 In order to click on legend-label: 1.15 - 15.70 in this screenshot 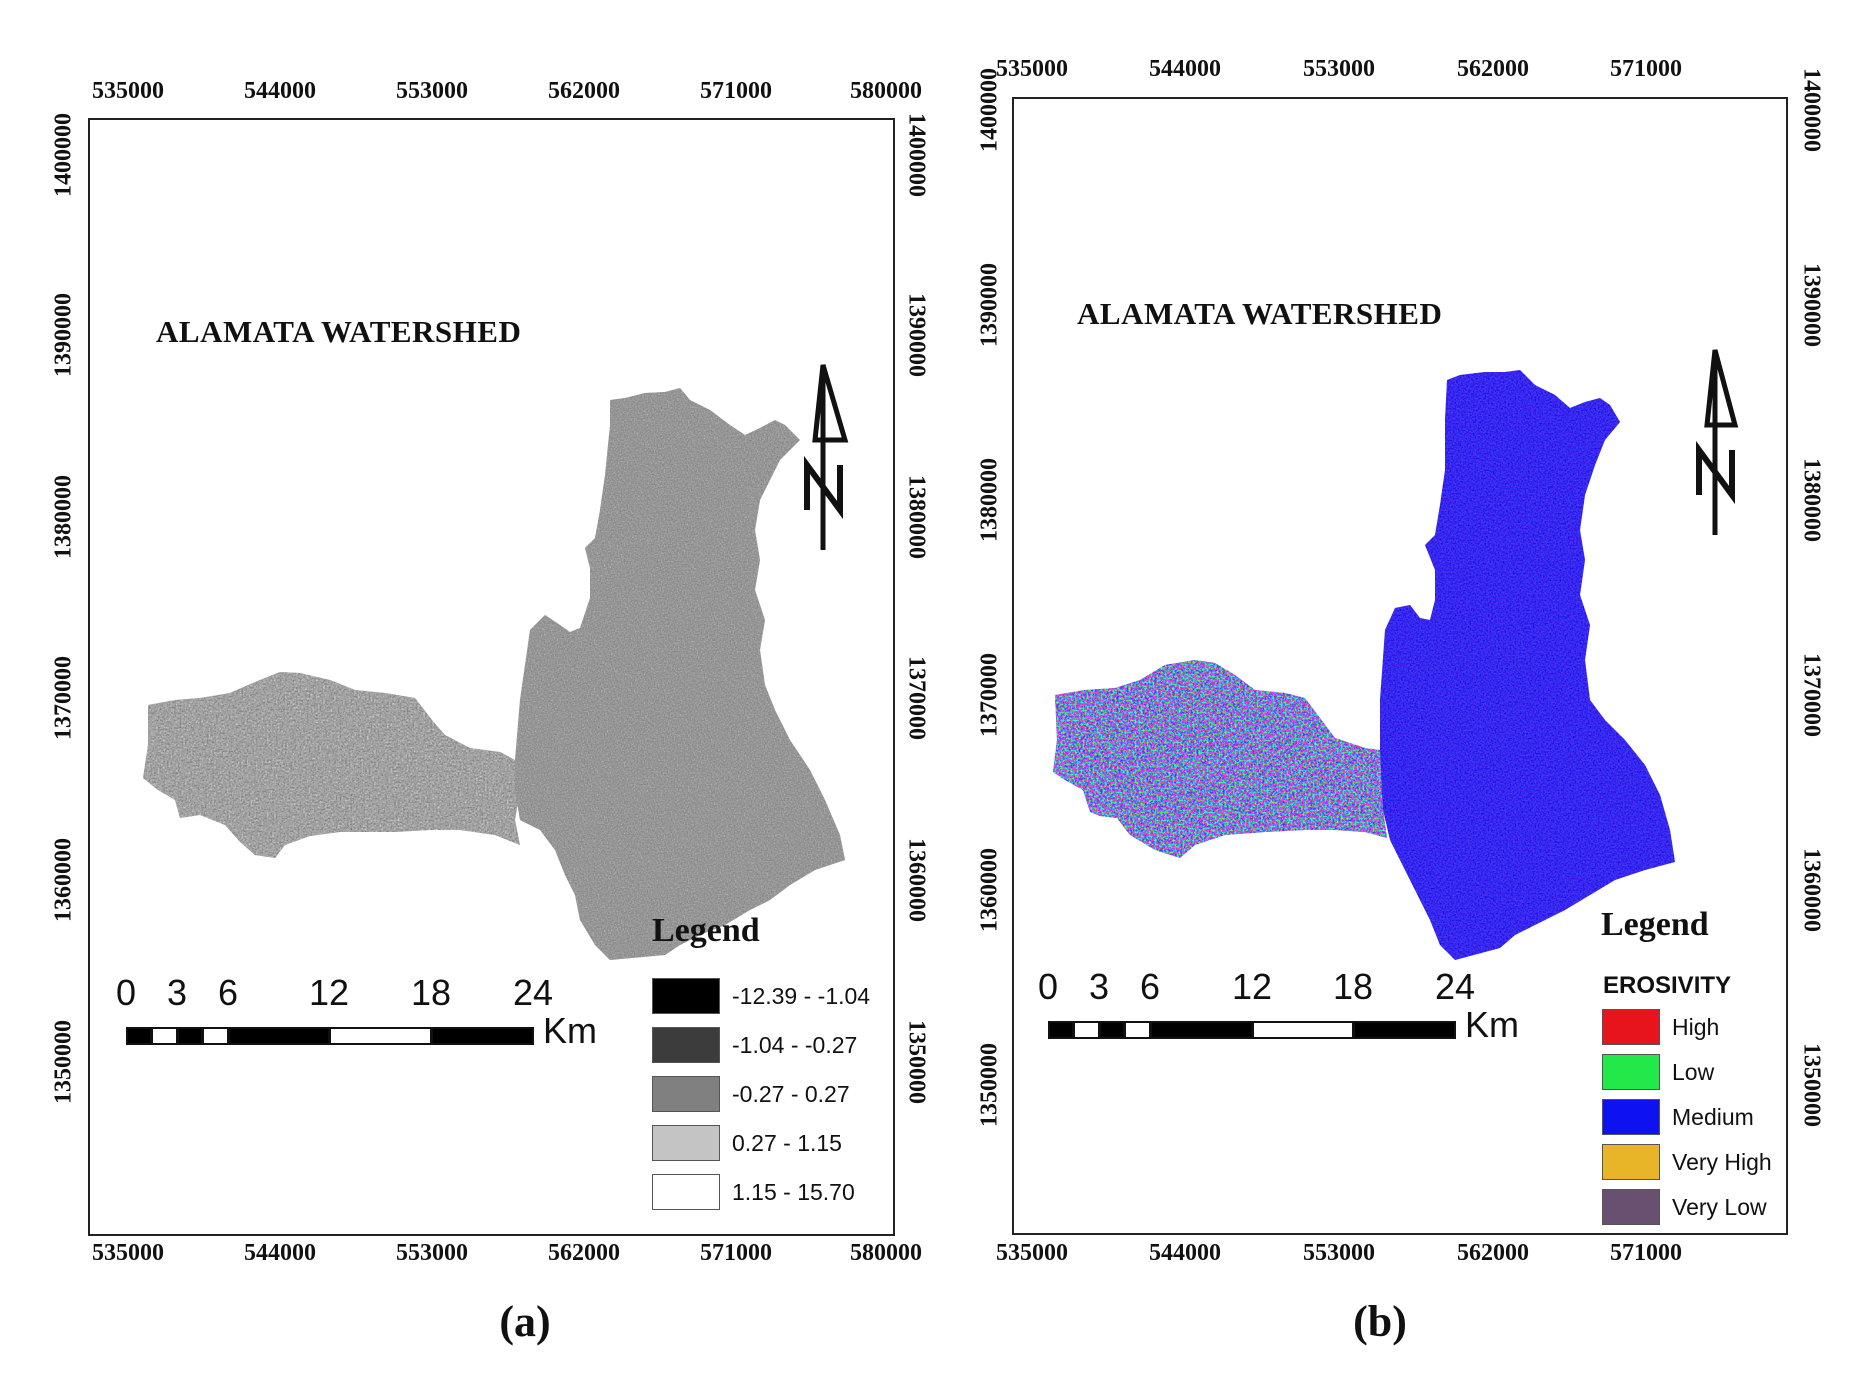, I will do `click(793, 1191)`.